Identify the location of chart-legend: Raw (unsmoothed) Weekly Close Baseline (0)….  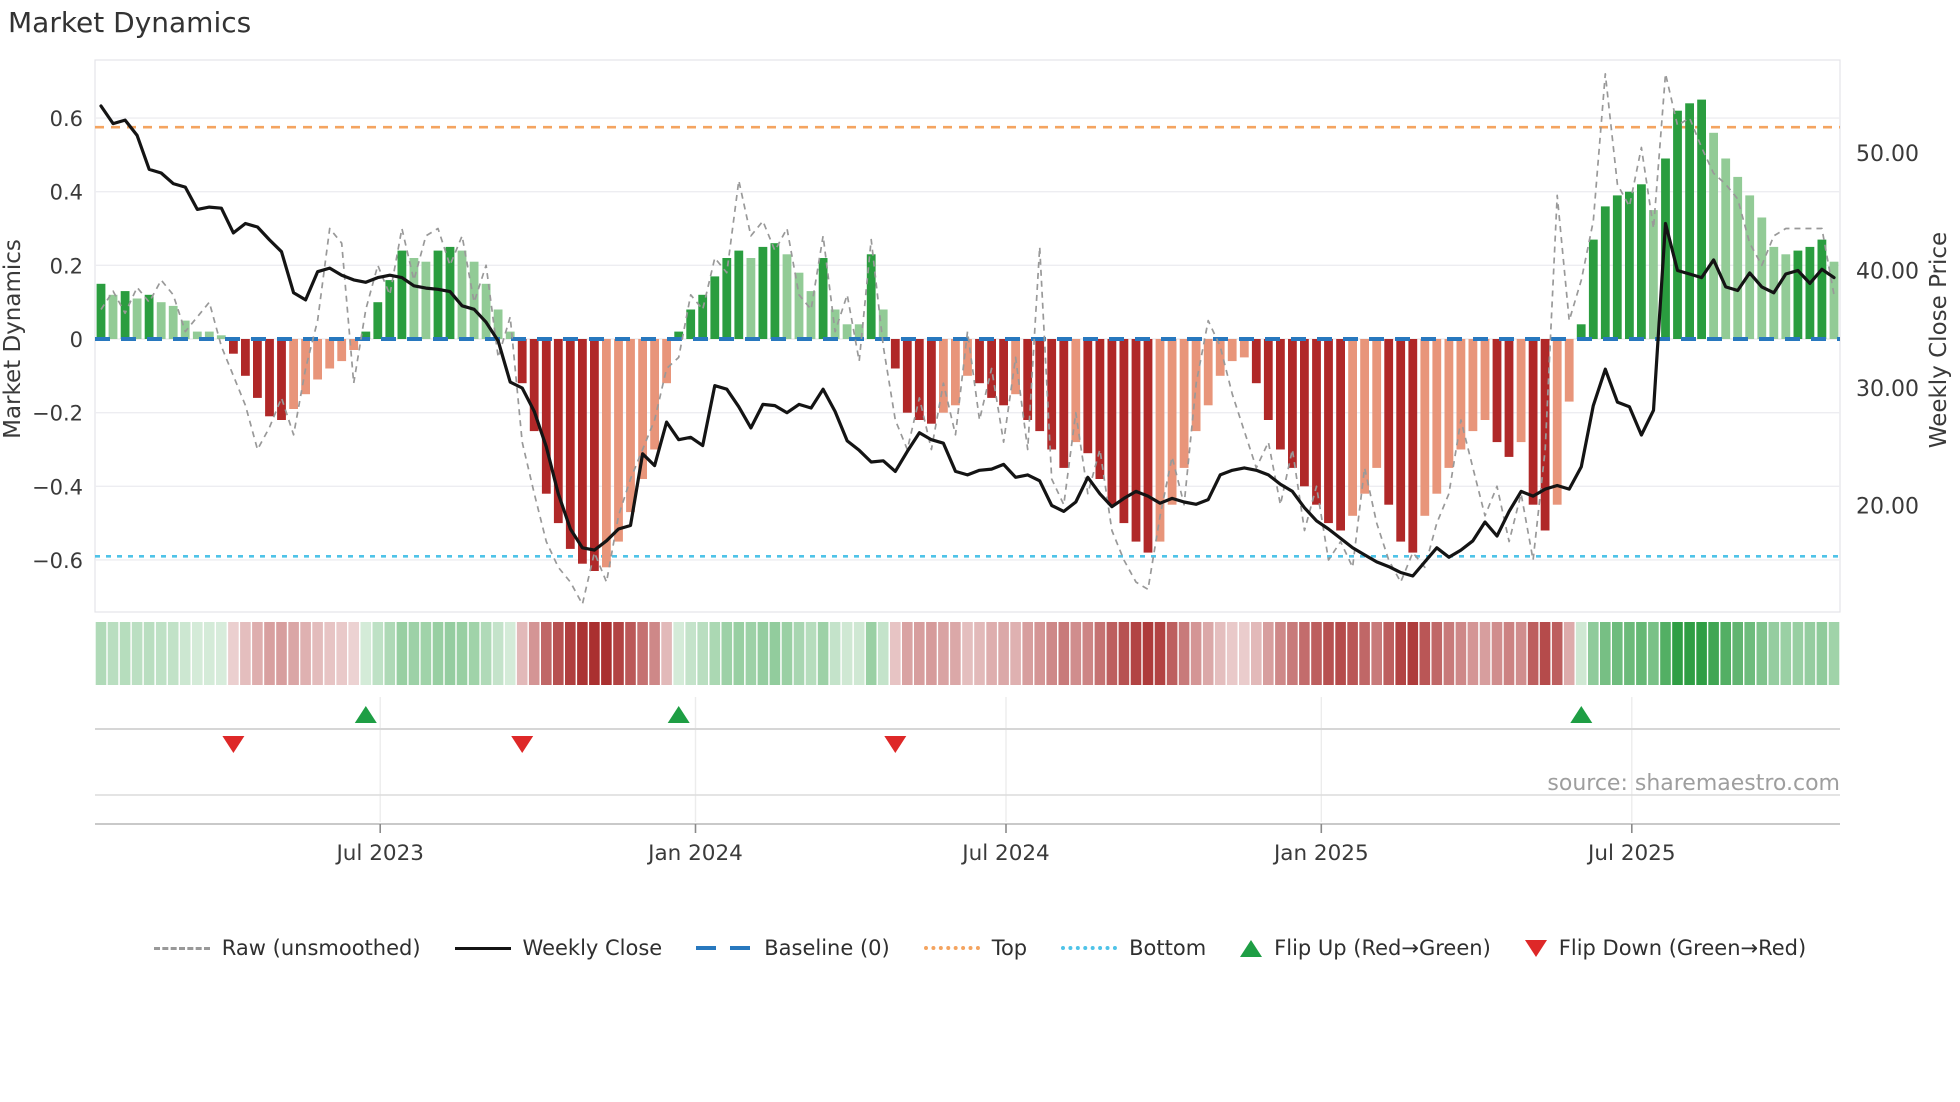
(980, 948).